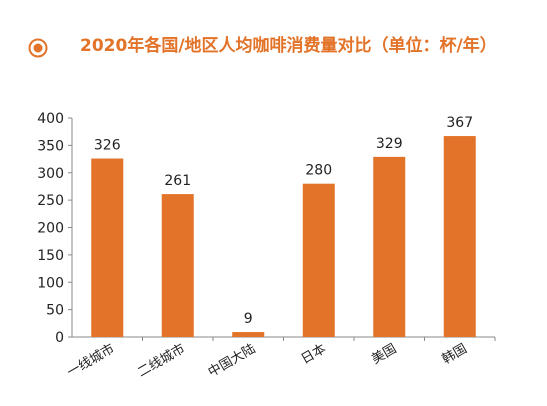 This screenshot has width=547, height=406. Describe the element at coordinates (389, 144) in the screenshot. I see `data-label: 329` at that location.